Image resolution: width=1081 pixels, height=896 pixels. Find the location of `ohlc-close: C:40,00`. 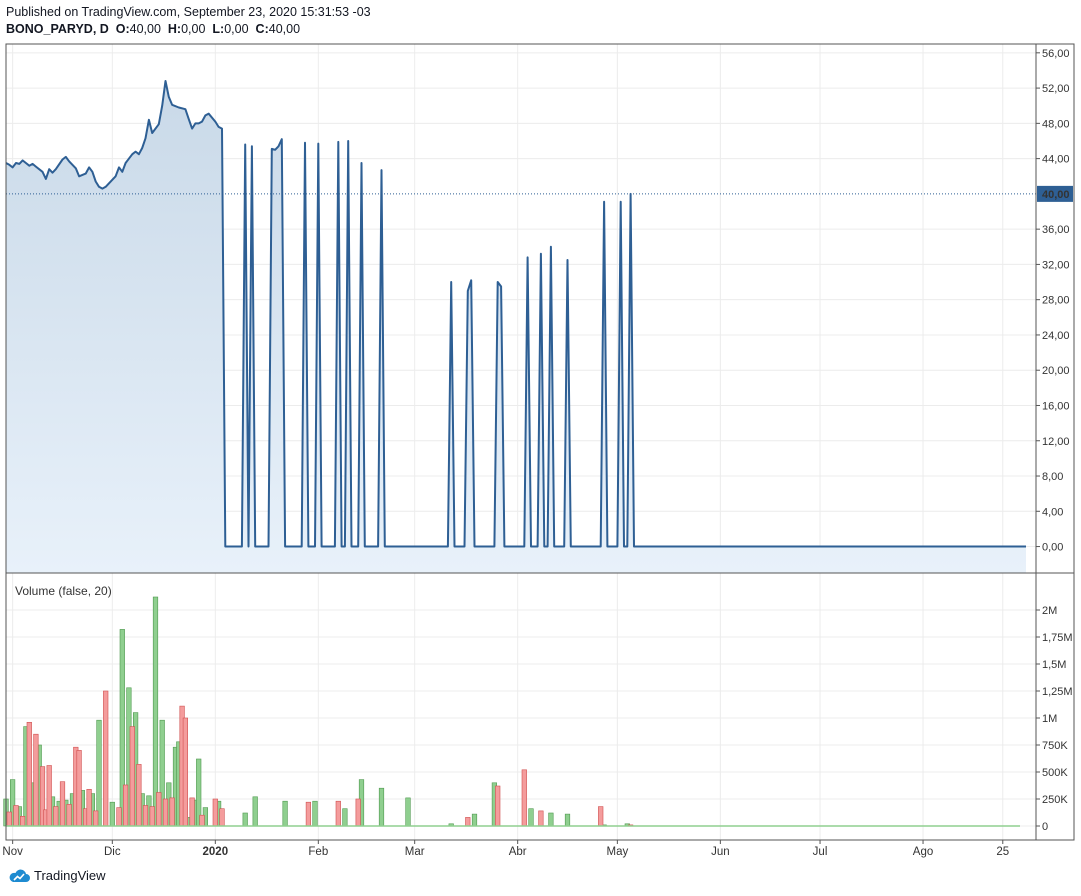

ohlc-close: C:40,00 is located at coordinates (278, 29).